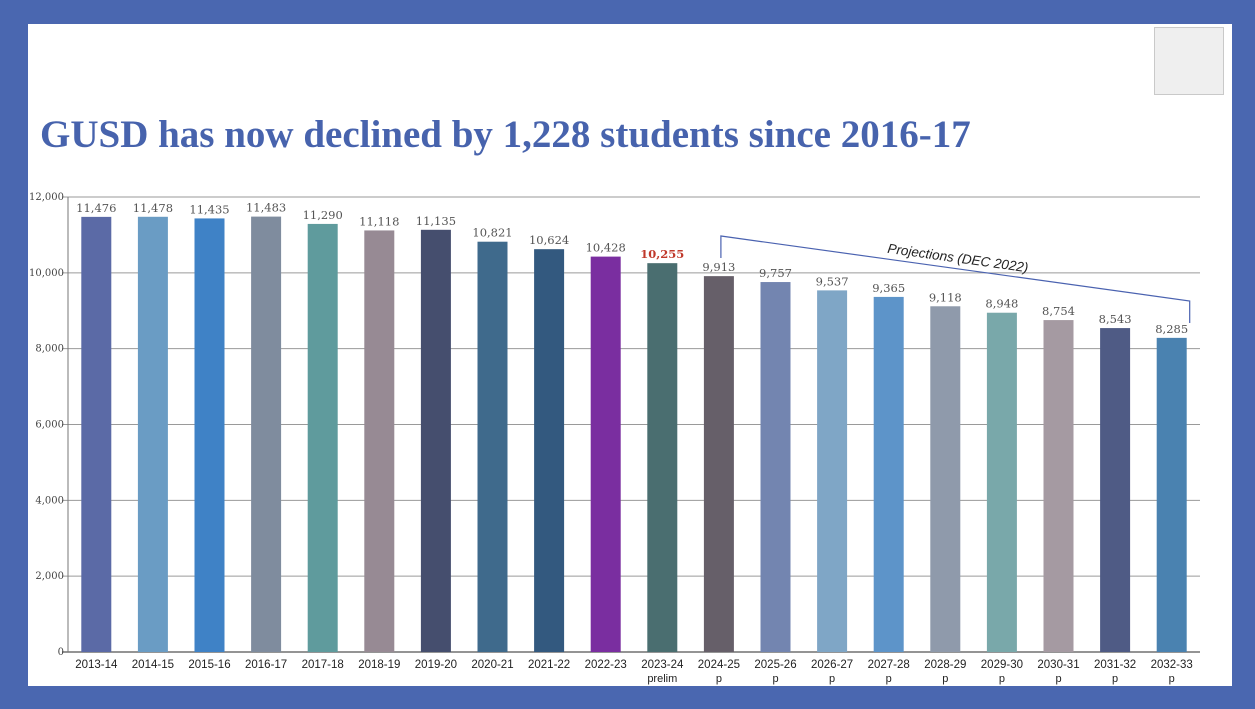  What do you see at coordinates (775, 273) in the screenshot?
I see `data-label: 9,757` at bounding box center [775, 273].